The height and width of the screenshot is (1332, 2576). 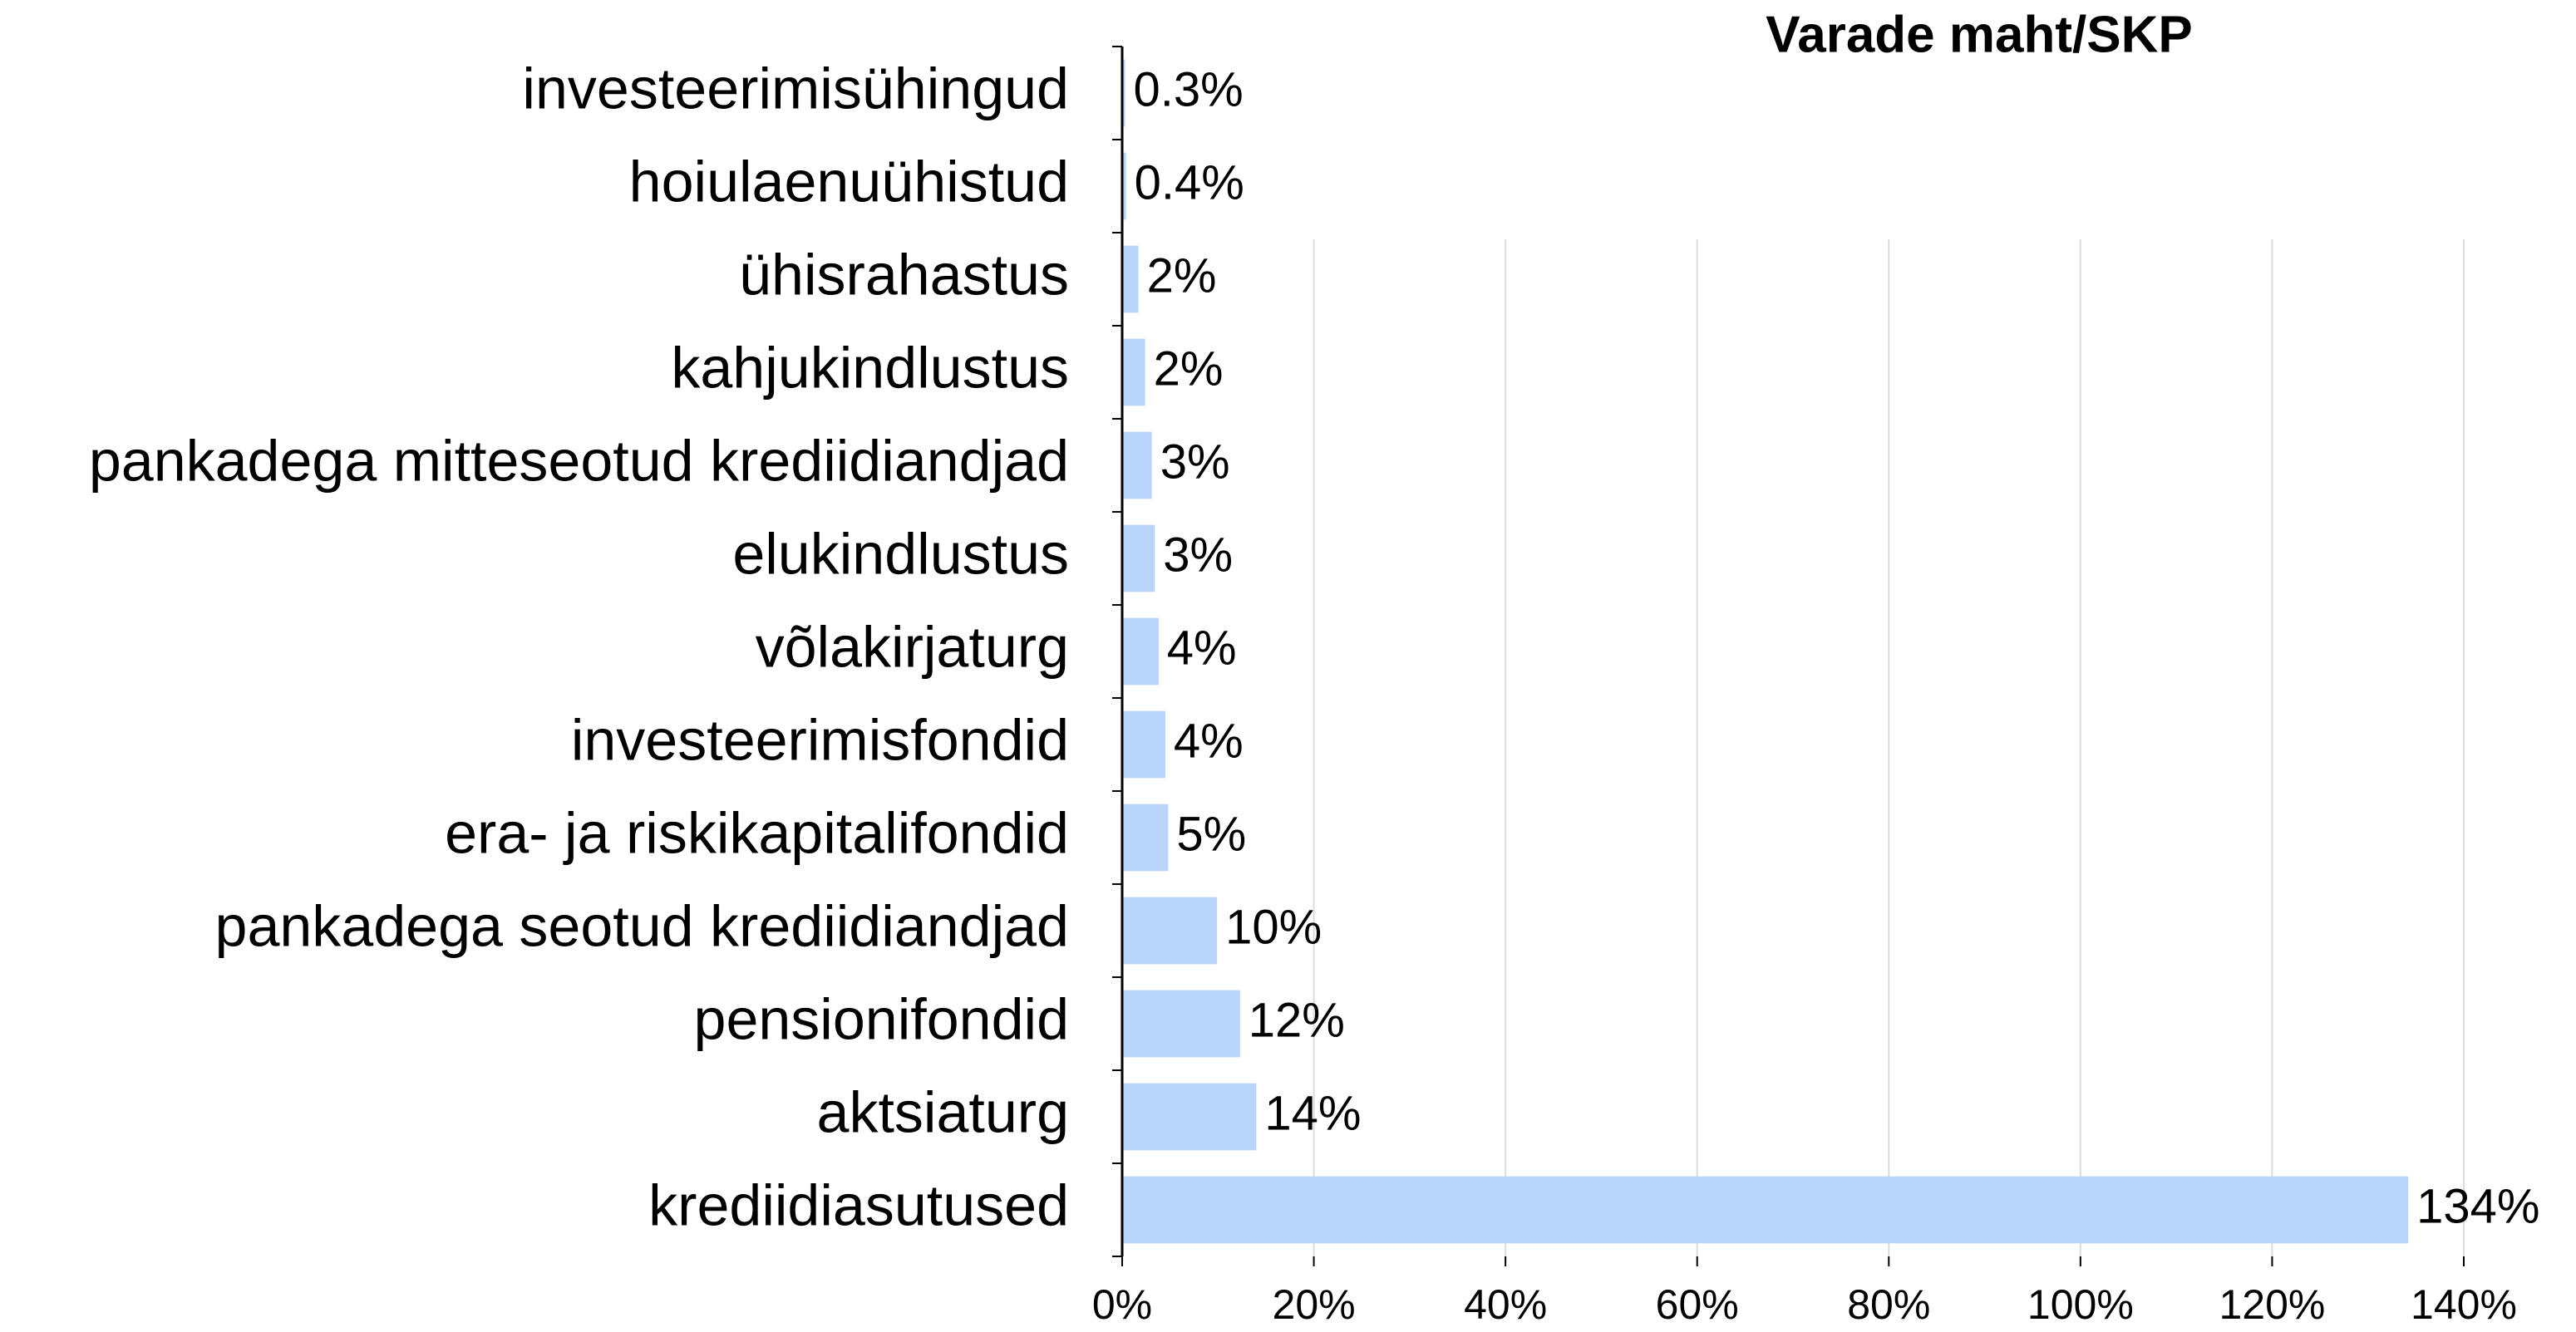 I want to click on value-label: 14%, so click(x=1312, y=1113).